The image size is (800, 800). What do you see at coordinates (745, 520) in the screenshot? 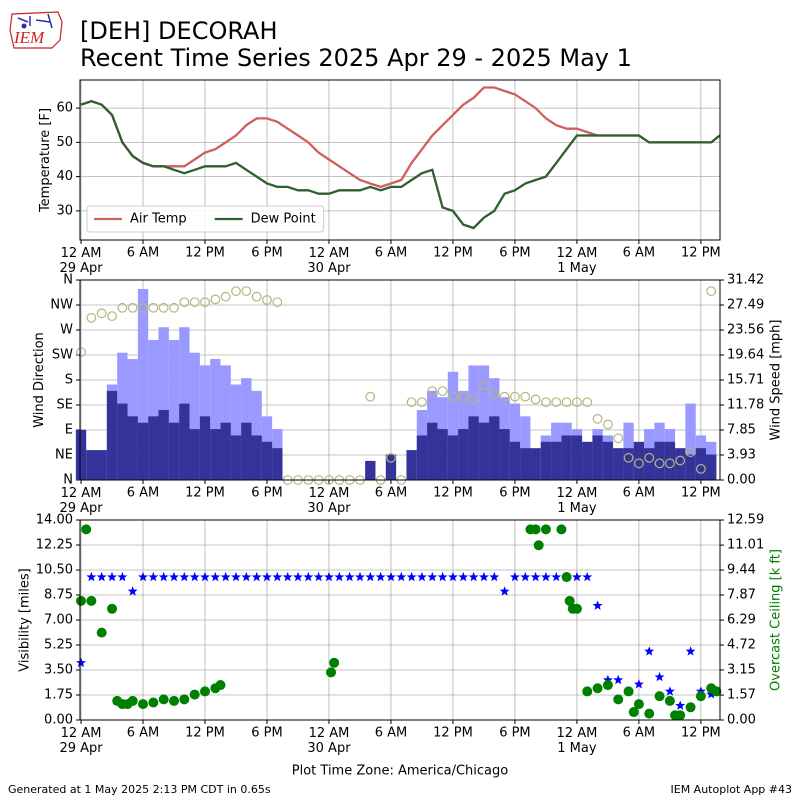
I see `y2-tick-label: 12.59` at bounding box center [745, 520].